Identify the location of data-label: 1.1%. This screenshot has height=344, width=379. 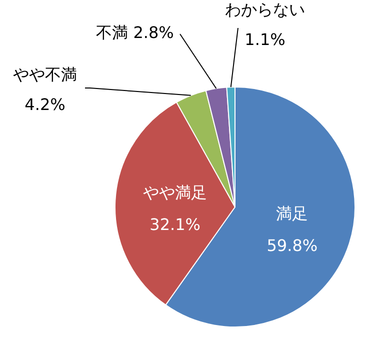
(265, 39).